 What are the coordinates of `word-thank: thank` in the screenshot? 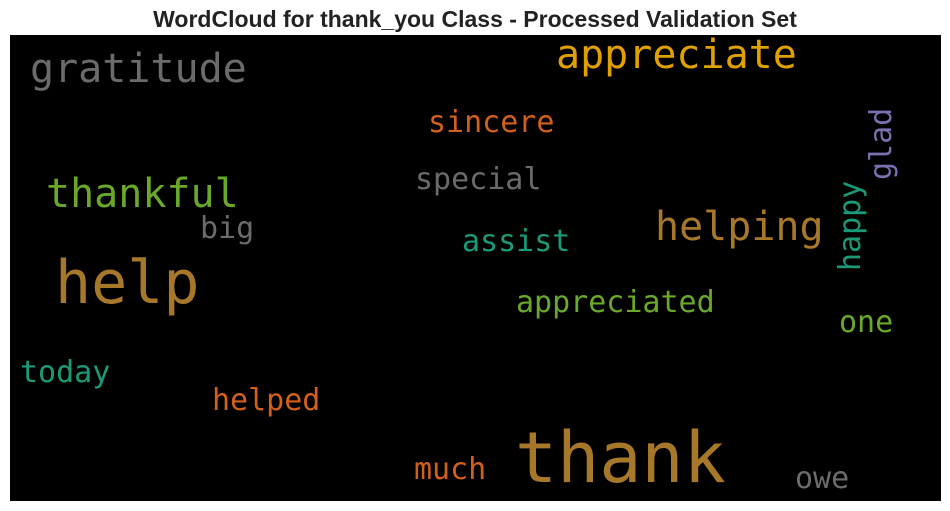 It's located at (620, 458).